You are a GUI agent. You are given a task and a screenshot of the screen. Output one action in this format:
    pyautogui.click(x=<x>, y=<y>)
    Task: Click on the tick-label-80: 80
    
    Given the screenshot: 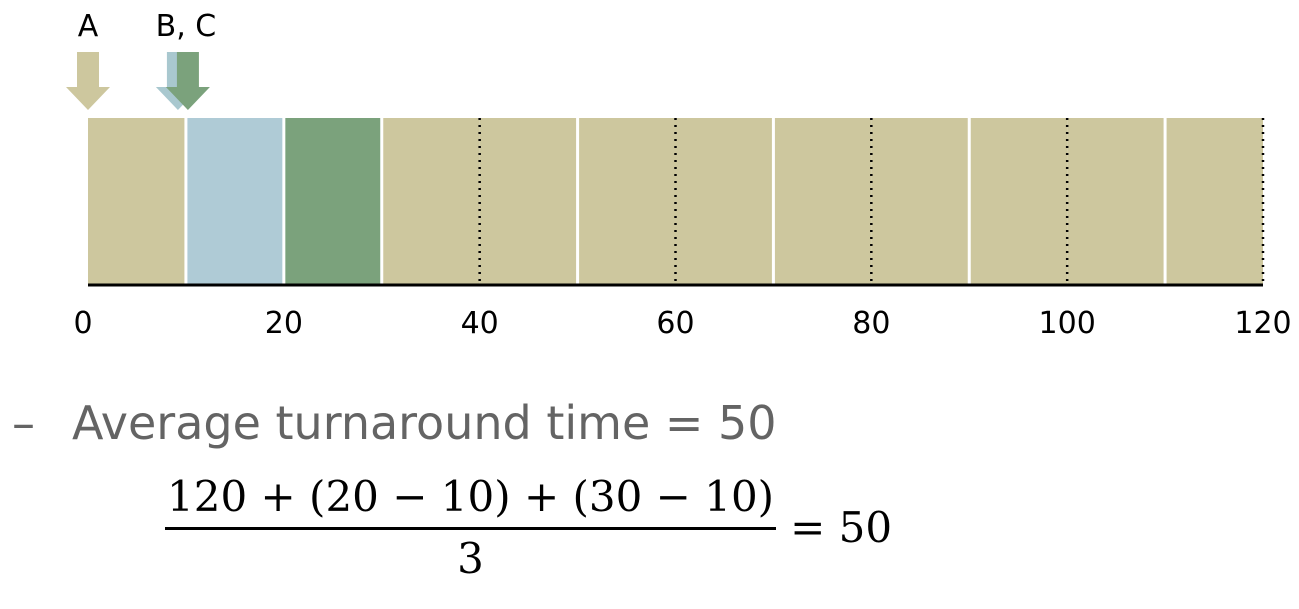 What is the action you would take?
    pyautogui.click(x=871, y=323)
    